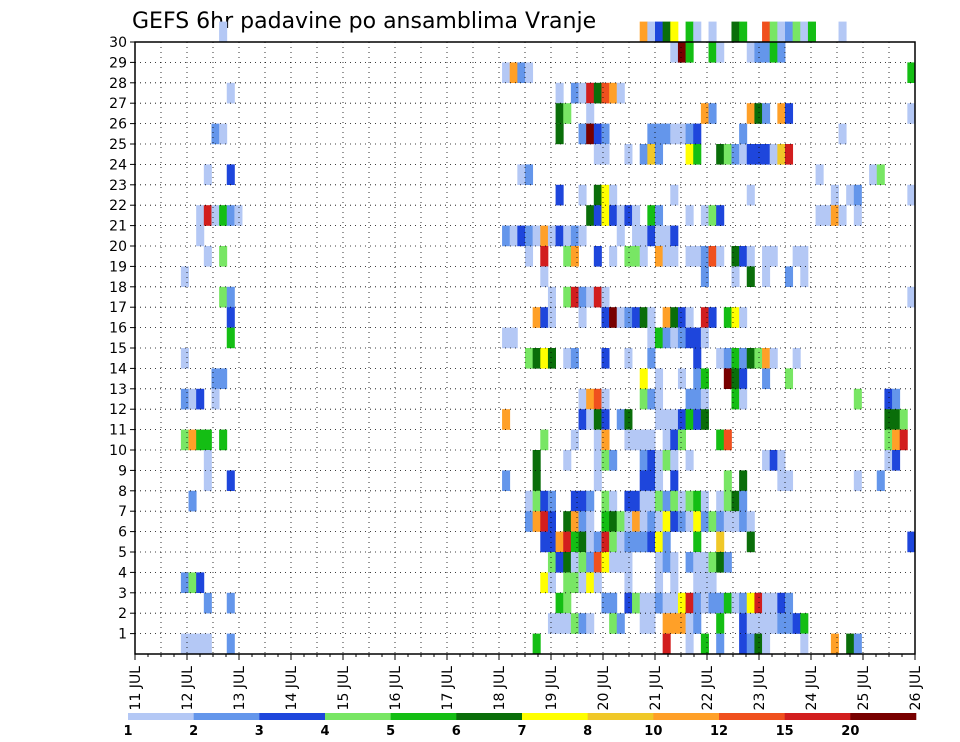 The image size is (960, 742). Describe the element at coordinates (122, 635) in the screenshot. I see `y-tick-label: 1` at that location.